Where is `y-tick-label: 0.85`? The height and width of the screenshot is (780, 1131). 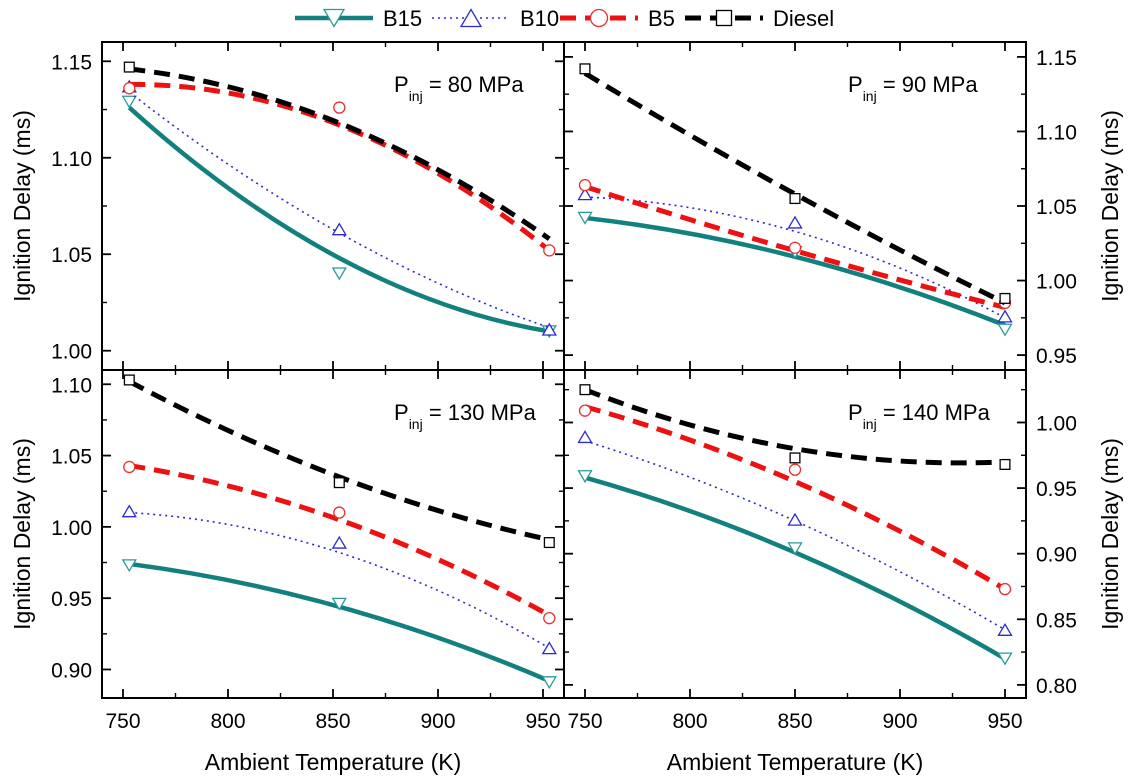
y-tick-label: 0.85 is located at coordinates (1056, 620).